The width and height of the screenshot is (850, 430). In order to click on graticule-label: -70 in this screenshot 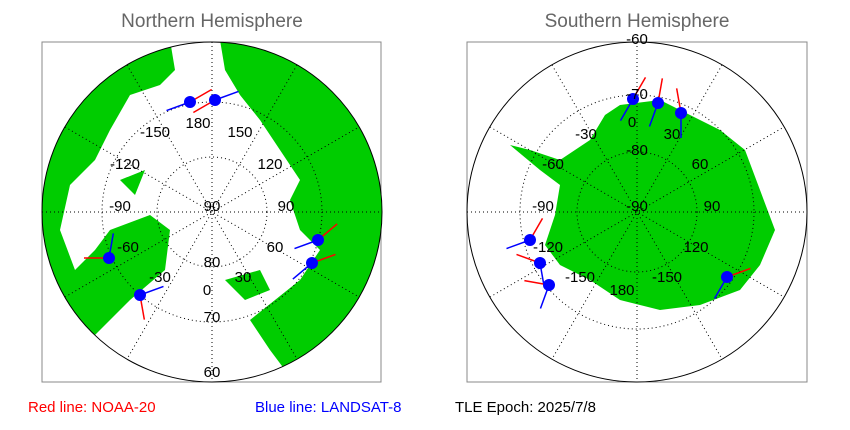, I will do `click(637, 94)`.